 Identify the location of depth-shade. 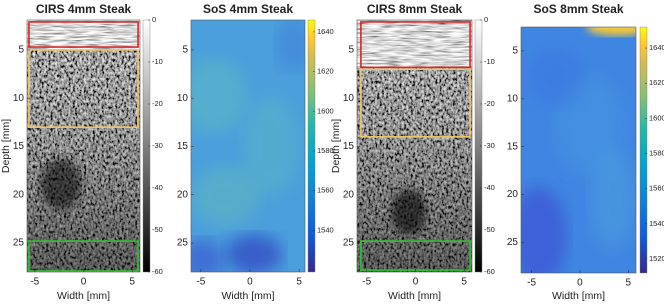
(83, 146).